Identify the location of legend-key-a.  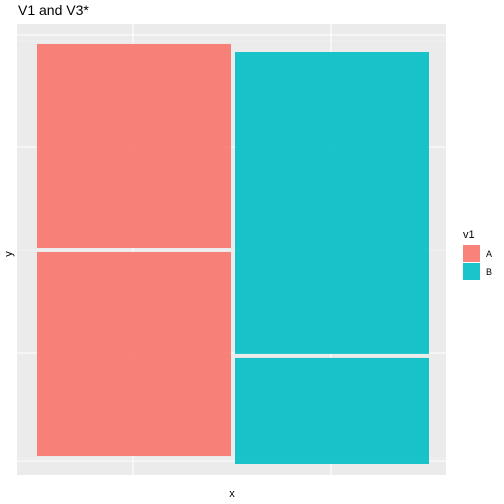
(471, 253).